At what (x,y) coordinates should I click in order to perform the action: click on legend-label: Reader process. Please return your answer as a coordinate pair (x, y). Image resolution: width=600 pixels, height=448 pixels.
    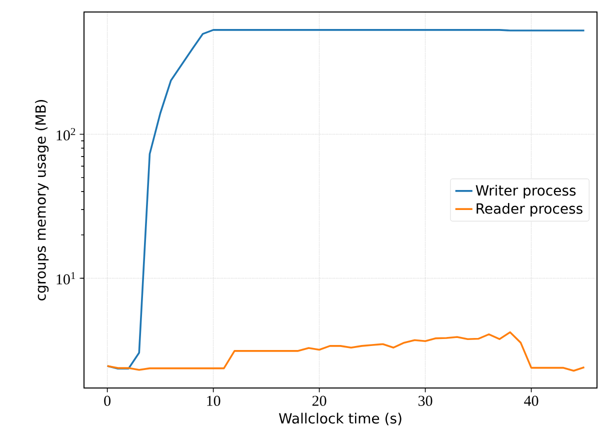
    Looking at the image, I should click on (529, 210).